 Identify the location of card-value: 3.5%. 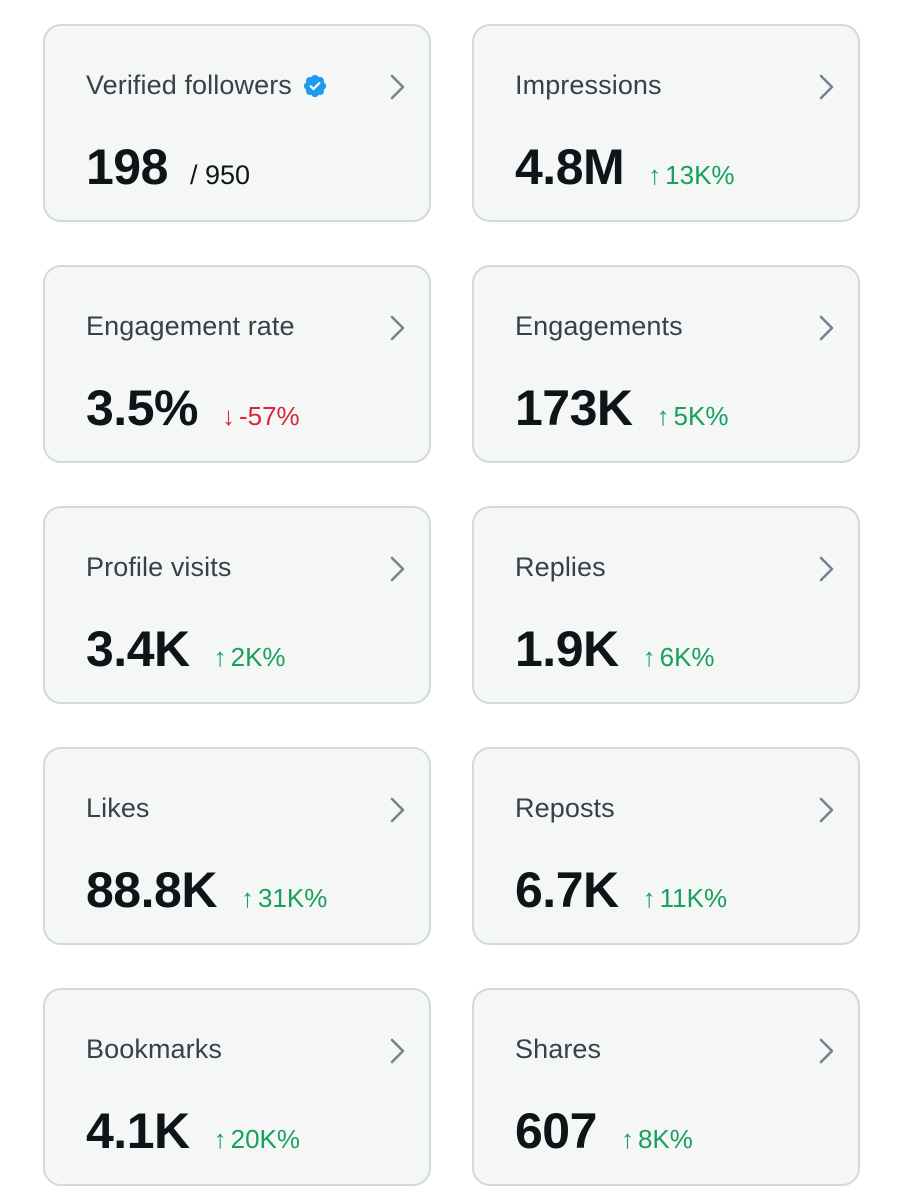
(142, 408).